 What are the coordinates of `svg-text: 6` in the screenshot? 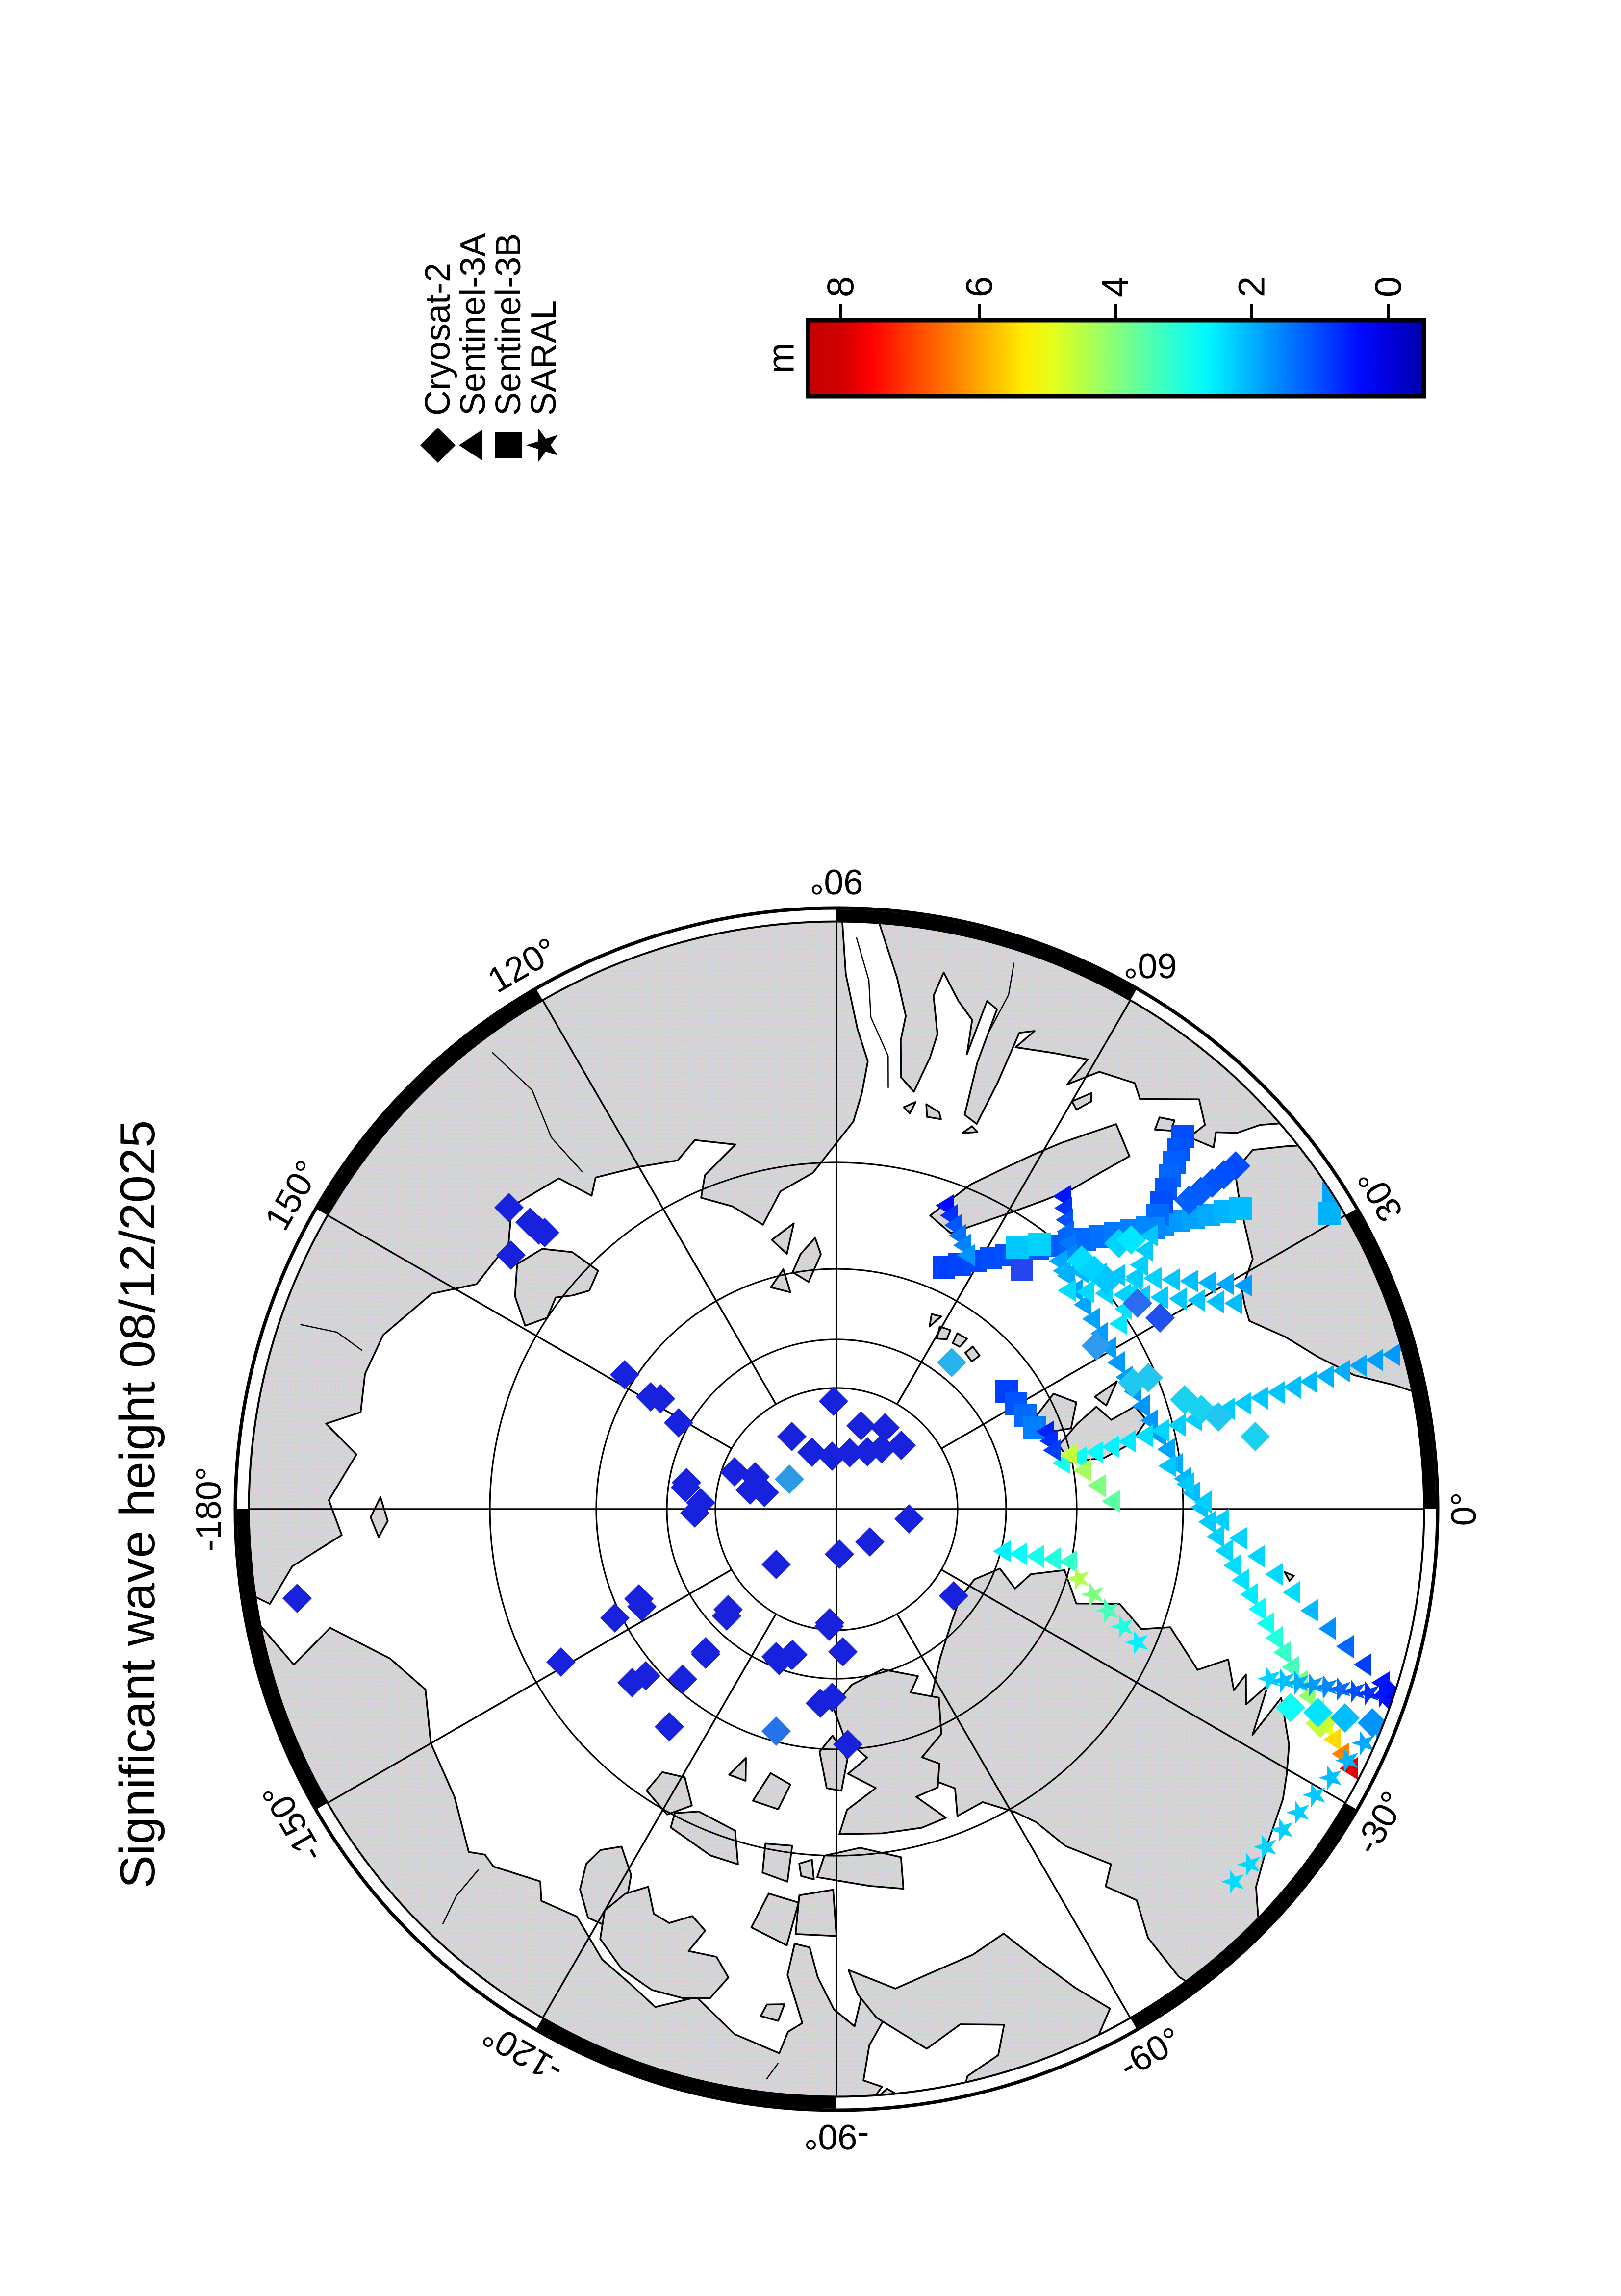 It's located at (980, 287).